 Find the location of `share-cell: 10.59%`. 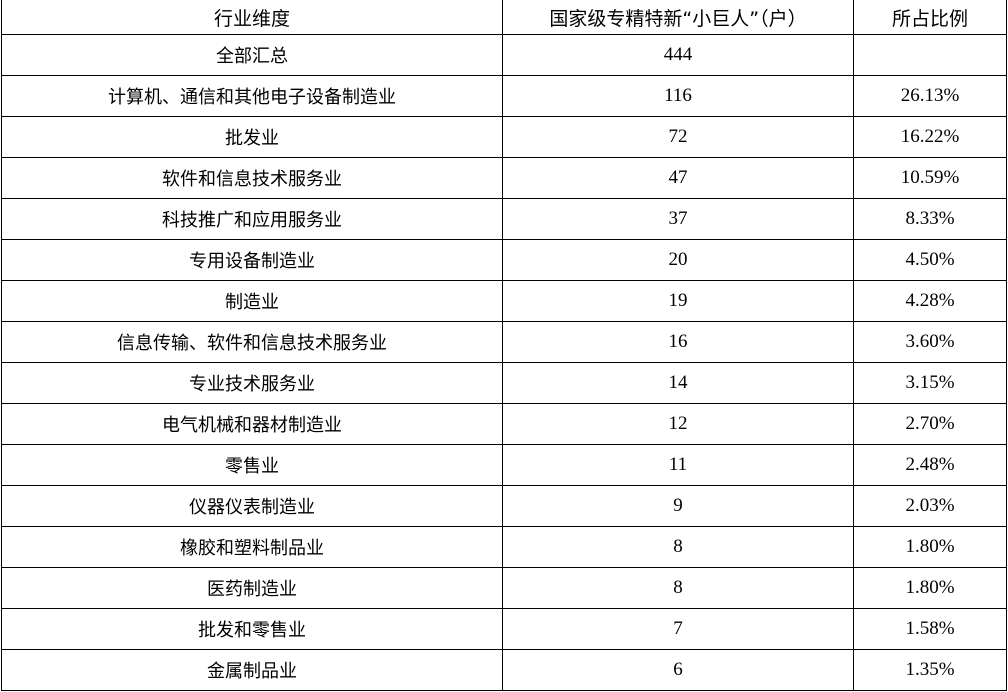

share-cell: 10.59% is located at coordinates (930, 178).